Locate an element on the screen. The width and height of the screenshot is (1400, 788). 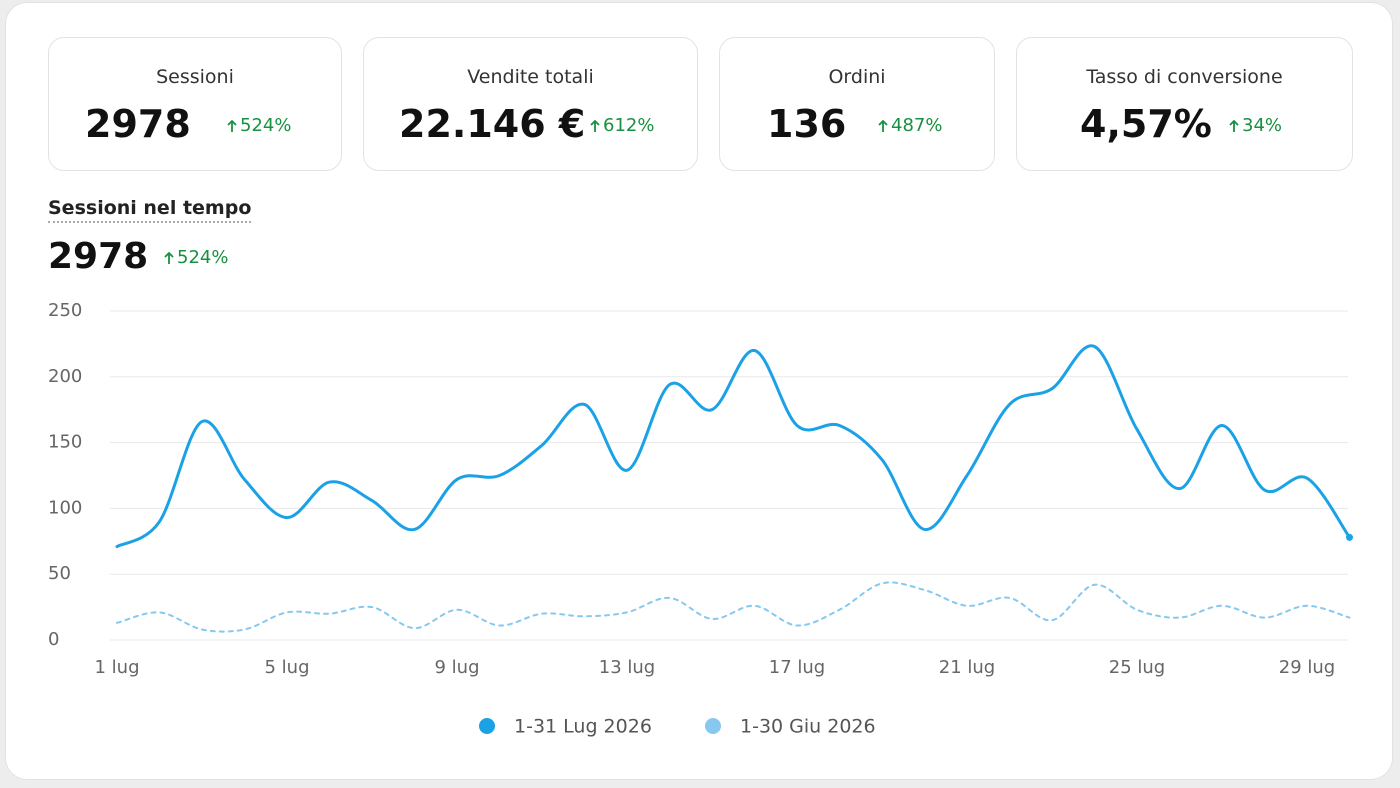
x-tick-label: 13 lug is located at coordinates (627, 667).